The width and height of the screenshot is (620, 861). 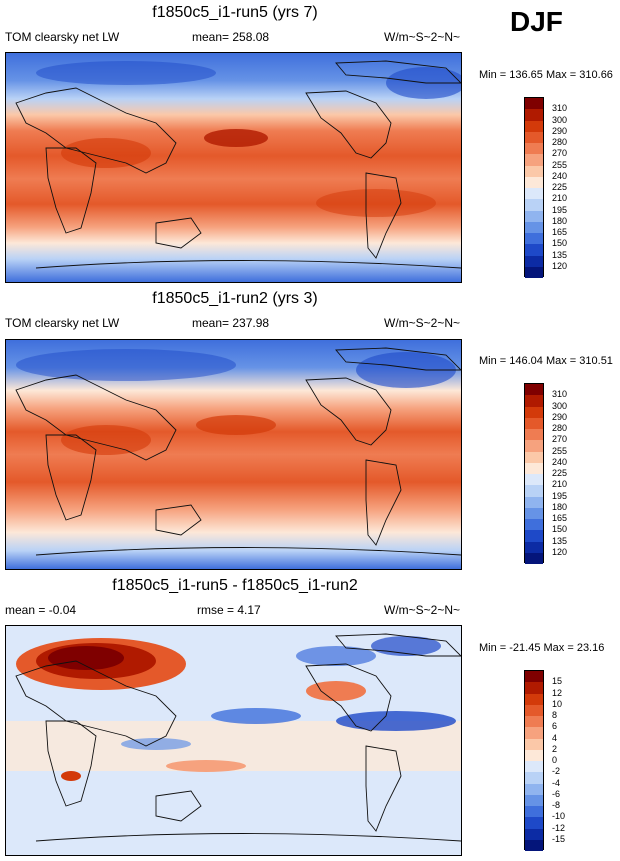 I want to click on panel-1-colorbar-tick: 310, so click(x=560, y=108).